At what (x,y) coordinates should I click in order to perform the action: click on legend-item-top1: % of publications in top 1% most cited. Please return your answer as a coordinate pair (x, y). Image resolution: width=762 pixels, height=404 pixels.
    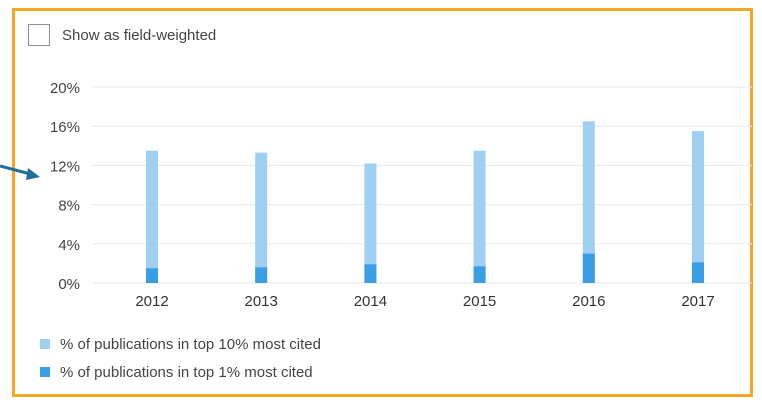
    Looking at the image, I should click on (180, 372).